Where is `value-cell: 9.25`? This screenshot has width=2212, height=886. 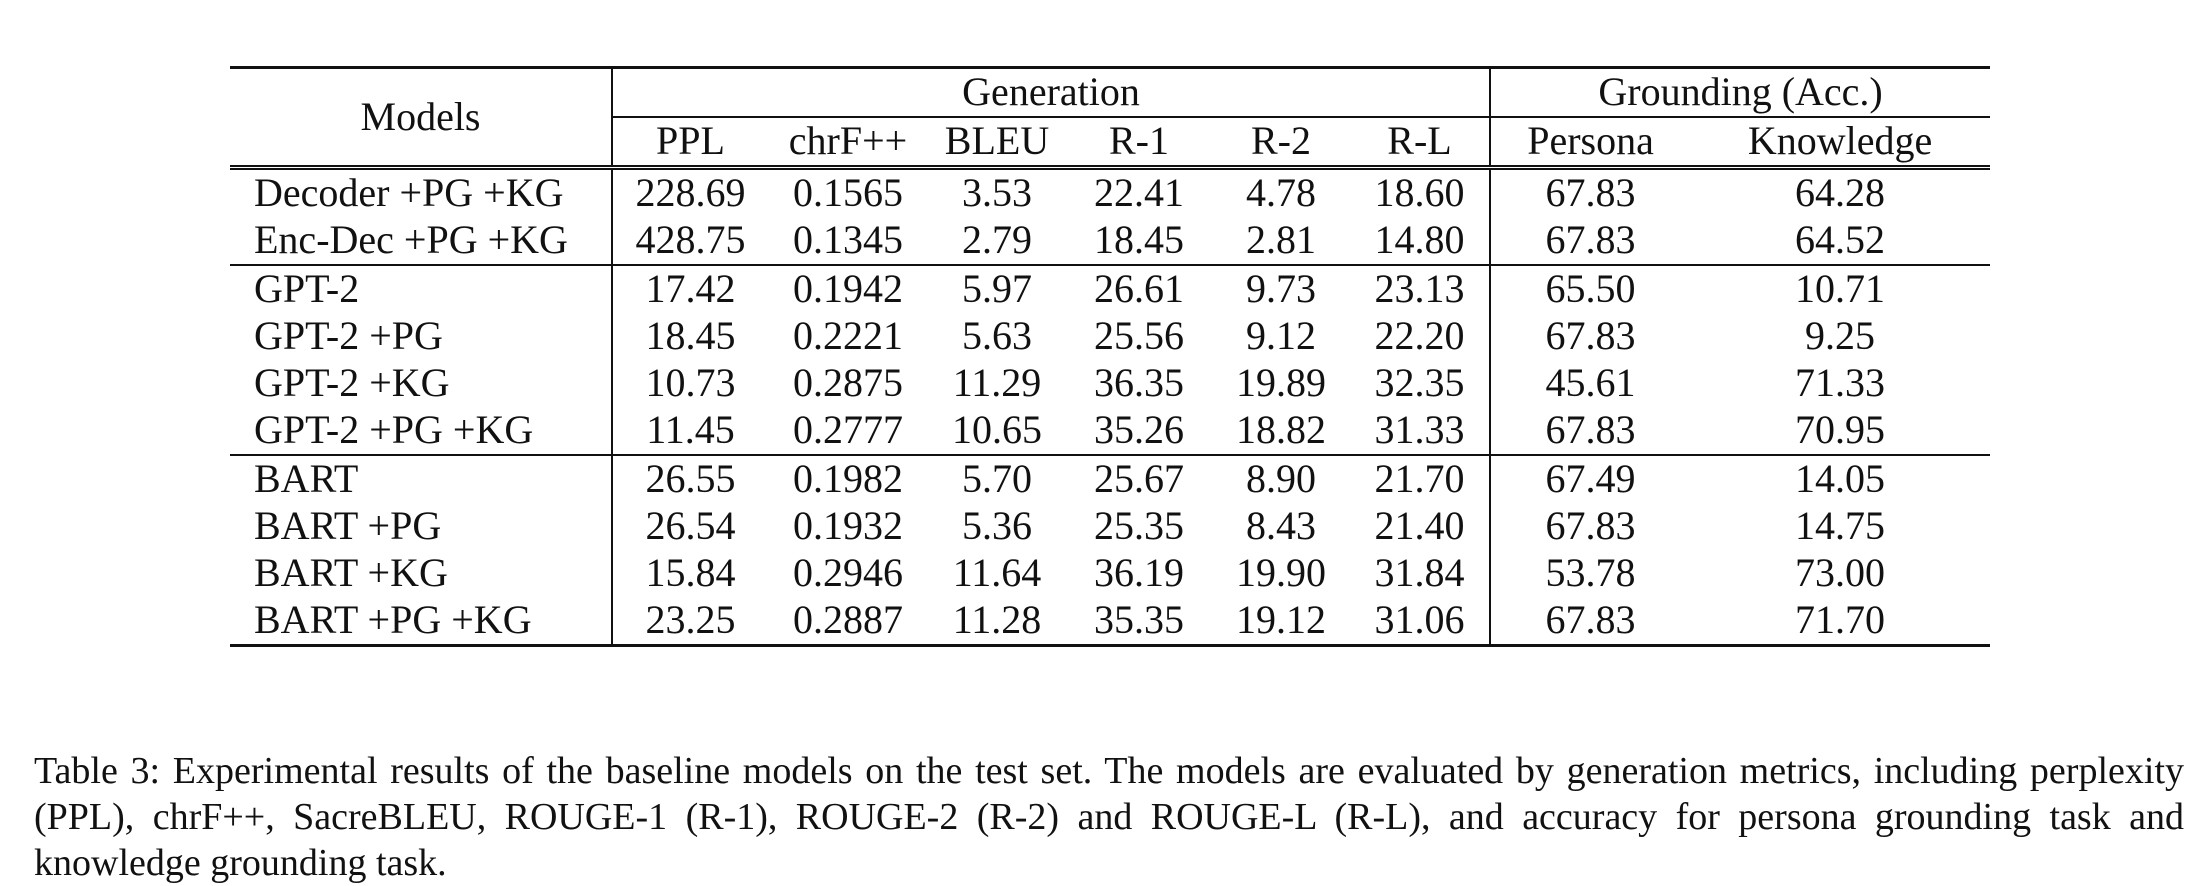
value-cell: 9.25 is located at coordinates (1840, 335).